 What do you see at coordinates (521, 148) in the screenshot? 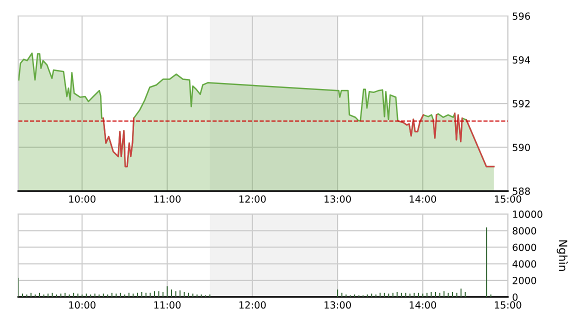
I see `y-tick-label: 590` at bounding box center [521, 148].